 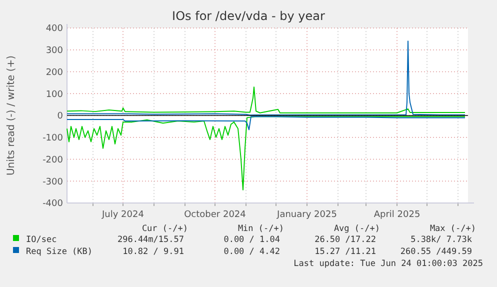 What do you see at coordinates (249, 16) in the screenshot?
I see `chart-title: IOs for /dev/vda - by year` at bounding box center [249, 16].